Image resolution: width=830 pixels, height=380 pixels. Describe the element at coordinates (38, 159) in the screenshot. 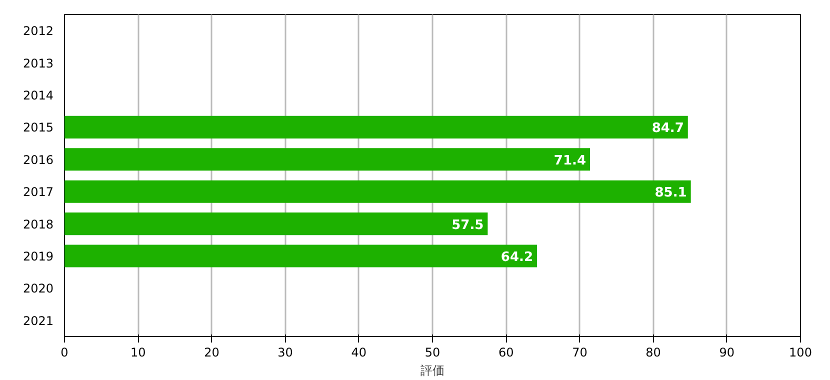

I see `y-tick-label: 2016` at that location.